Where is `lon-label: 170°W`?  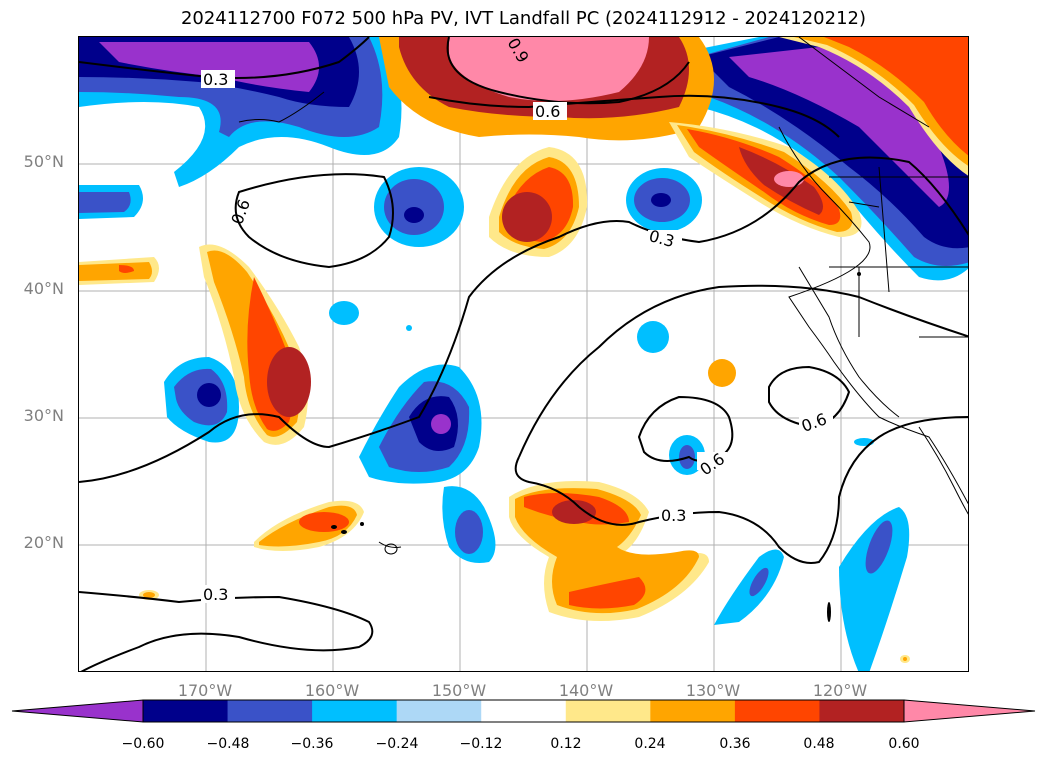 lon-label: 170°W is located at coordinates (205, 690).